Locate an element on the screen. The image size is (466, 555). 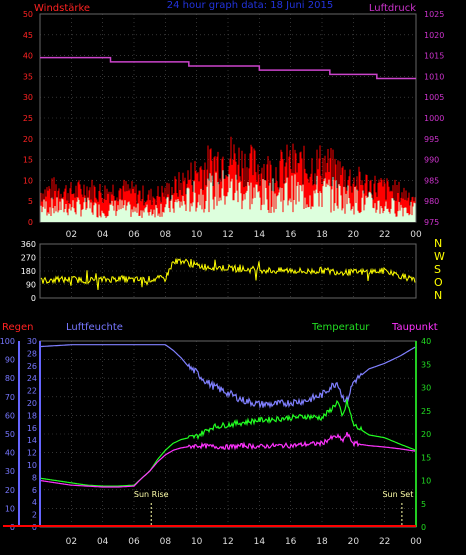
luftfeuchte-axis-tick-label: 20 is located at coordinates (32, 403).